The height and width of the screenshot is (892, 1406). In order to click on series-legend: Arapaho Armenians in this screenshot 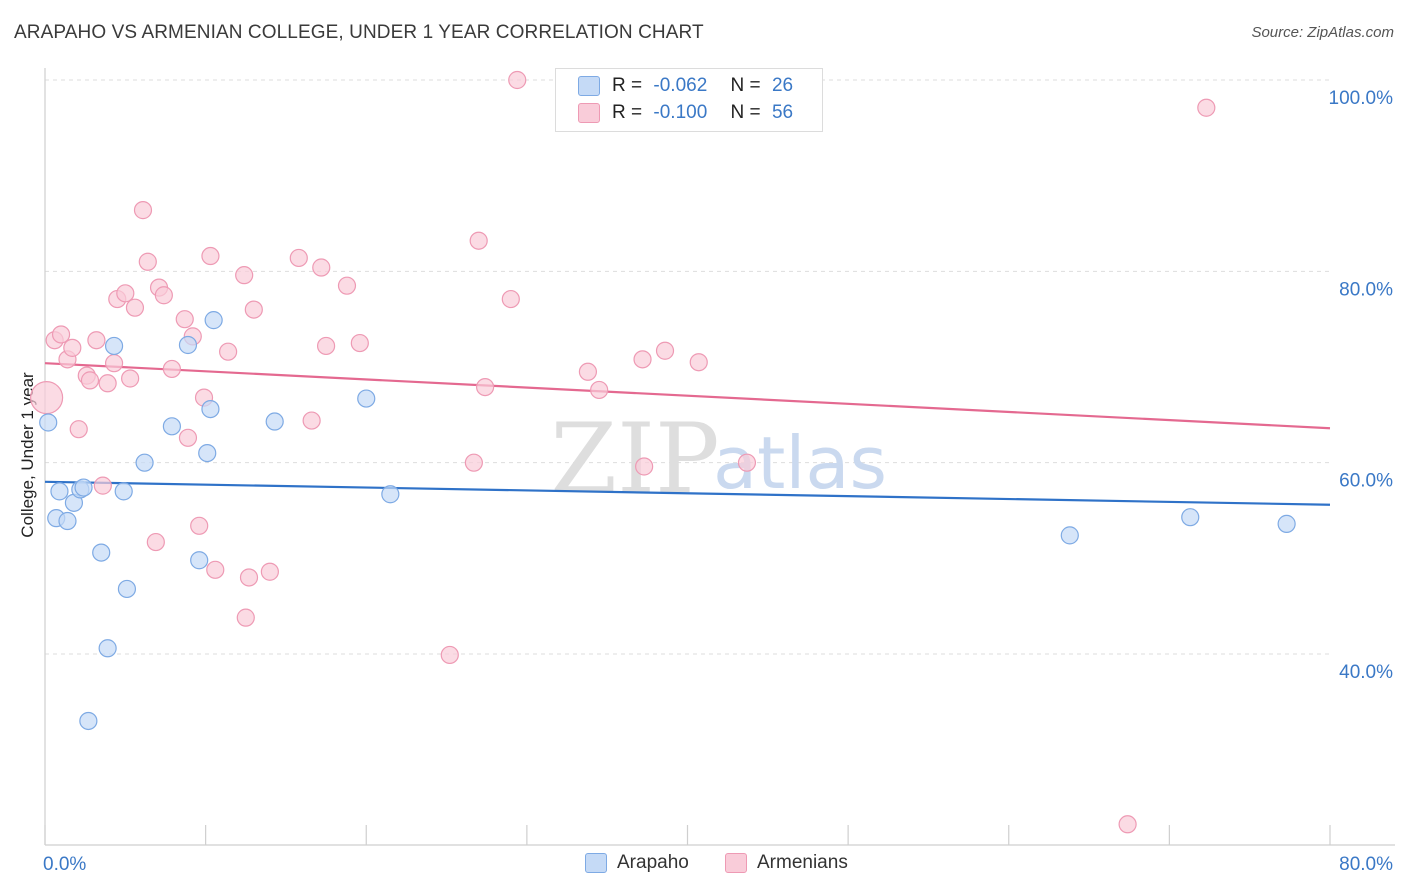, I will do `click(703, 865)`.